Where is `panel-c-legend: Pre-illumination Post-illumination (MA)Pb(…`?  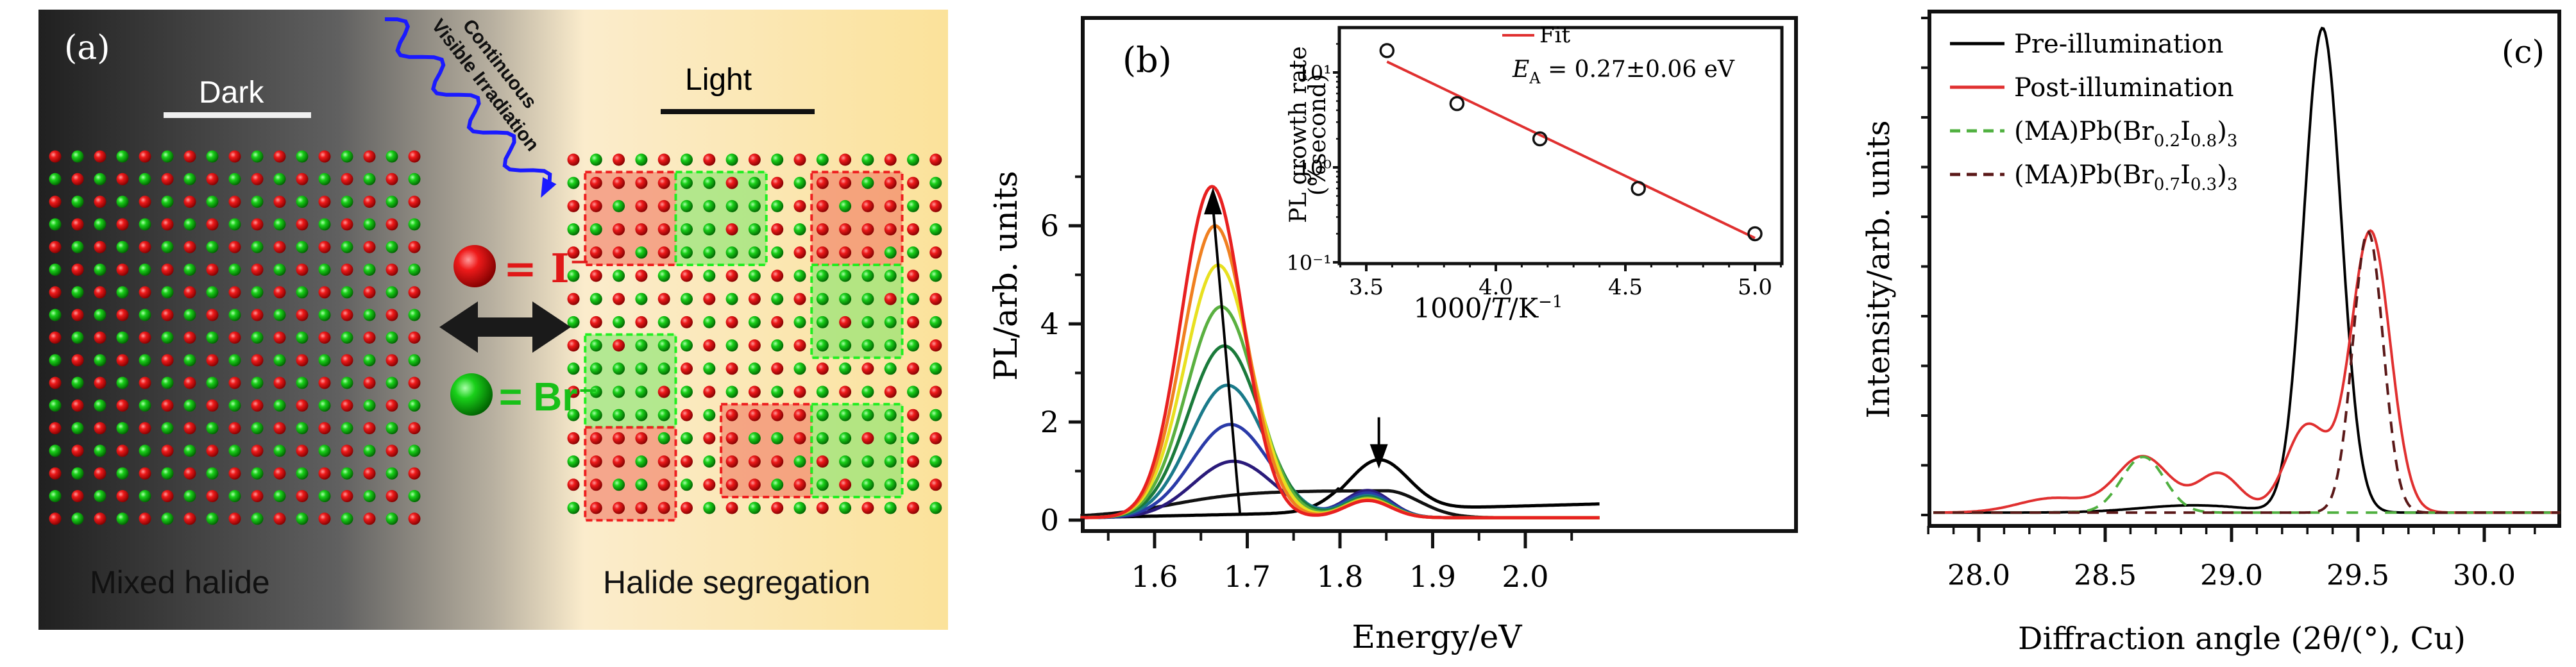 panel-c-legend: Pre-illumination Post-illumination (MA)Pb(… is located at coordinates (2093, 112).